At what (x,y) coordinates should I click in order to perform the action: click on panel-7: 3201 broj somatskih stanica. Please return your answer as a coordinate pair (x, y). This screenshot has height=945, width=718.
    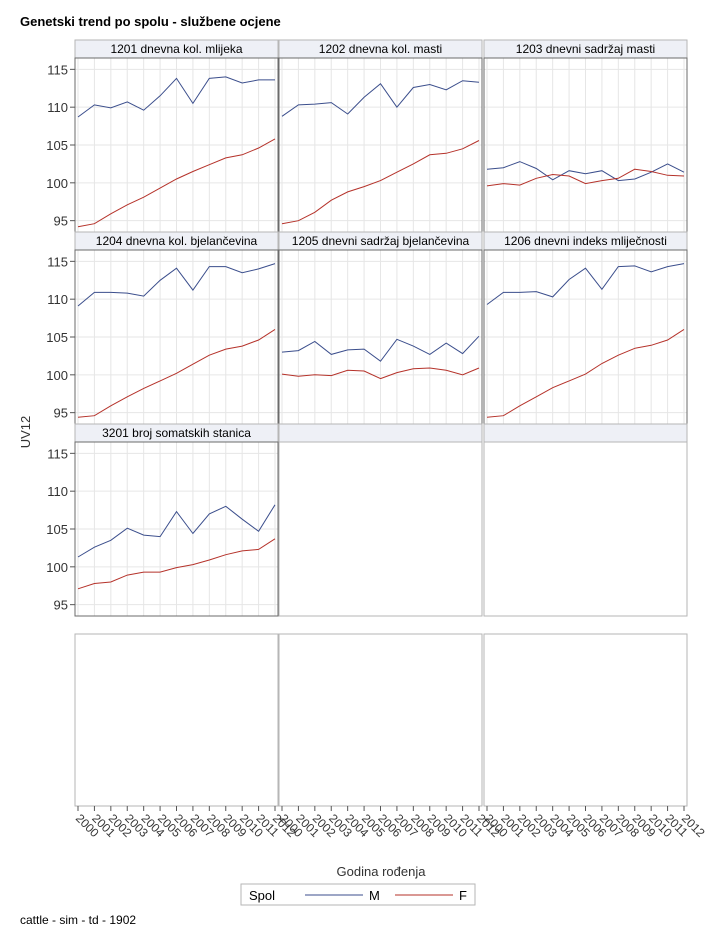
    Looking at the image, I should click on (176, 520).